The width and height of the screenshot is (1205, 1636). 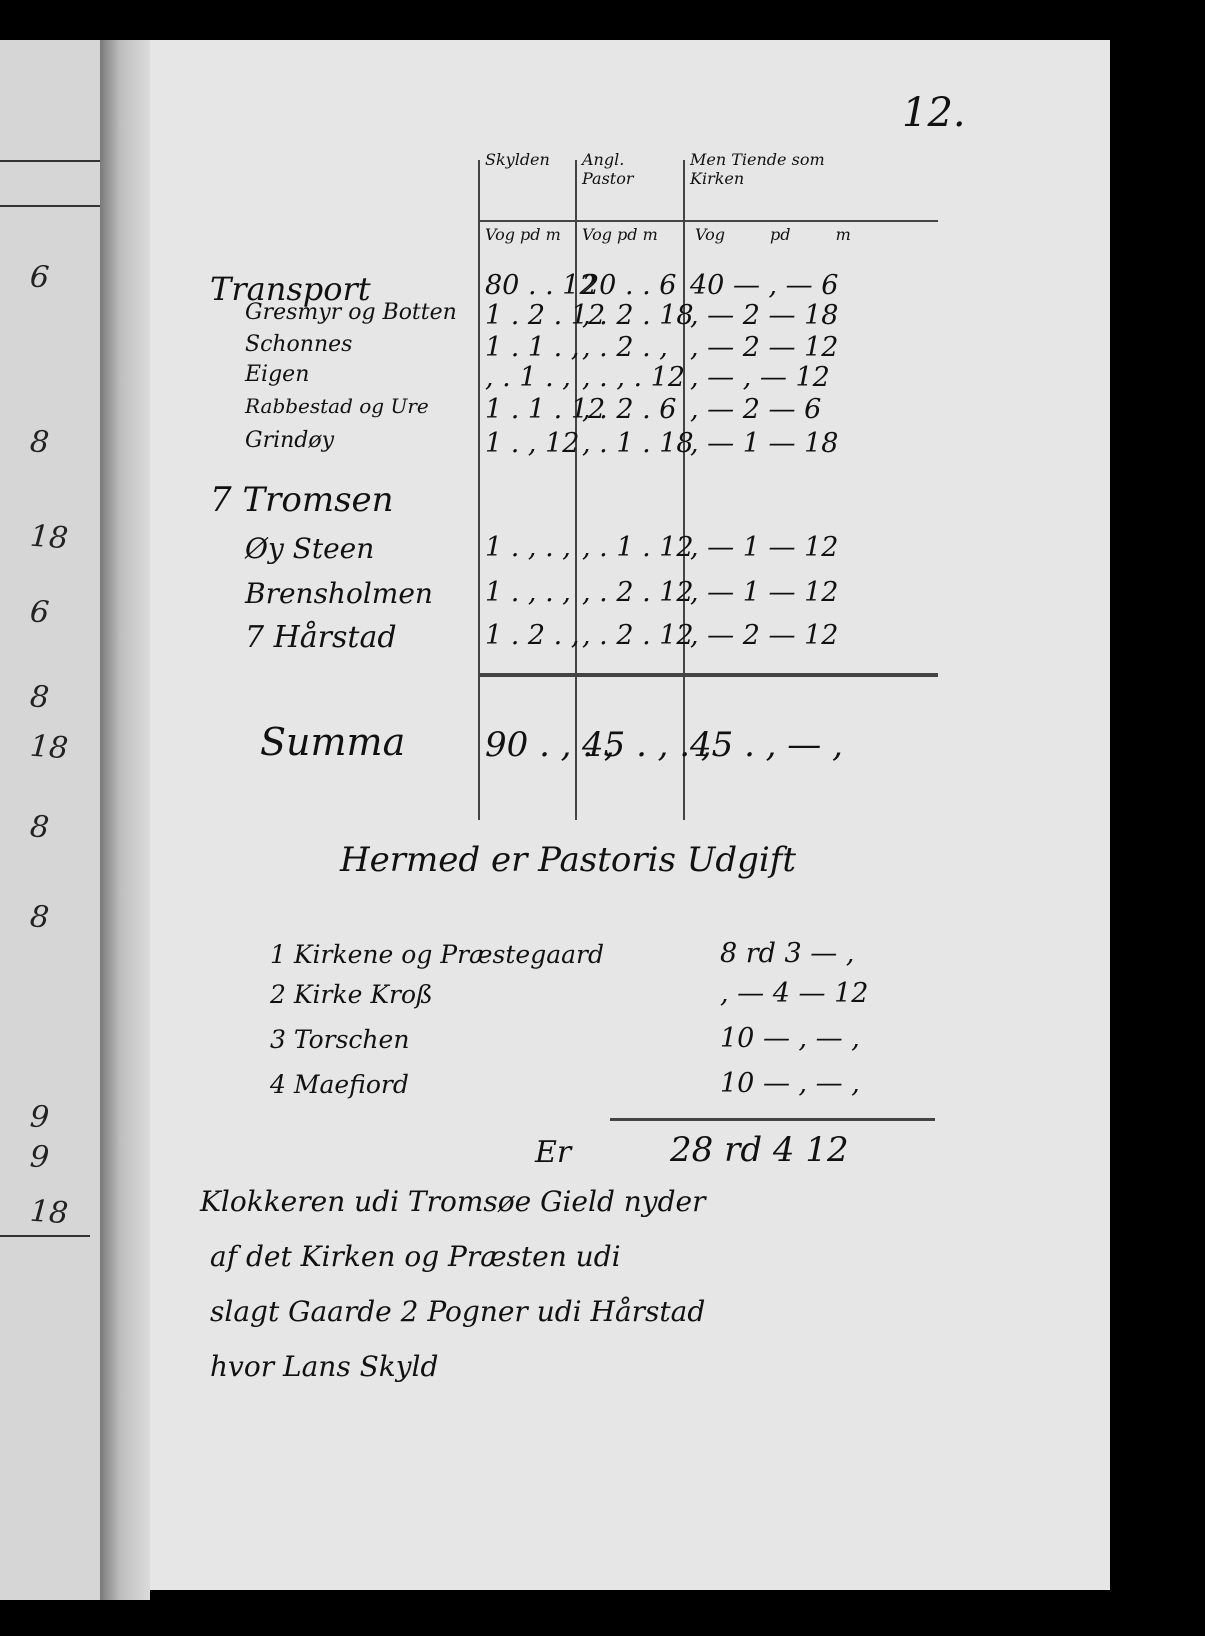 What do you see at coordinates (647, 745) in the screenshot?
I see `summa-value: 45 . , . ,` at bounding box center [647, 745].